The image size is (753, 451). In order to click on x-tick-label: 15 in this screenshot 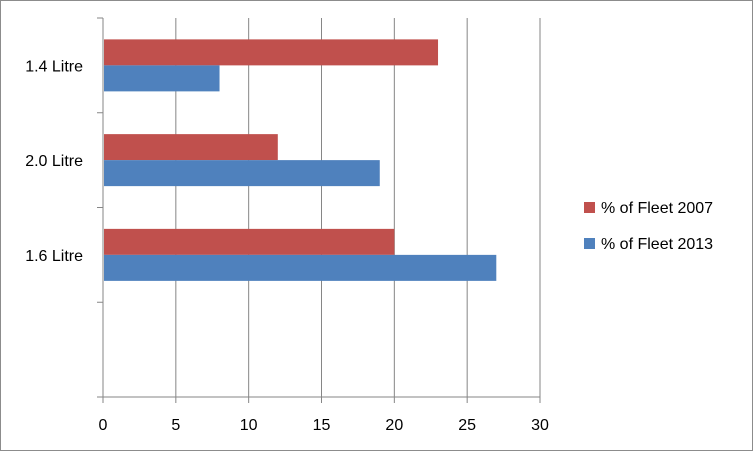, I will do `click(322, 425)`.